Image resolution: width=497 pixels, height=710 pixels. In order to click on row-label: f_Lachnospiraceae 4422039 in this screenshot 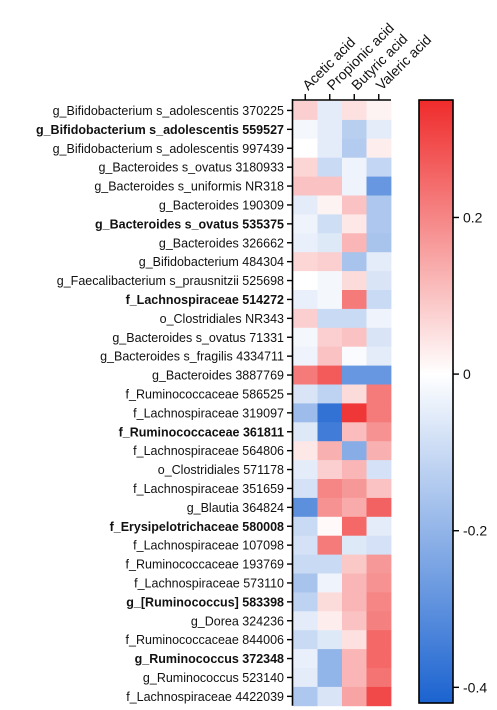, I will do `click(205, 697)`.